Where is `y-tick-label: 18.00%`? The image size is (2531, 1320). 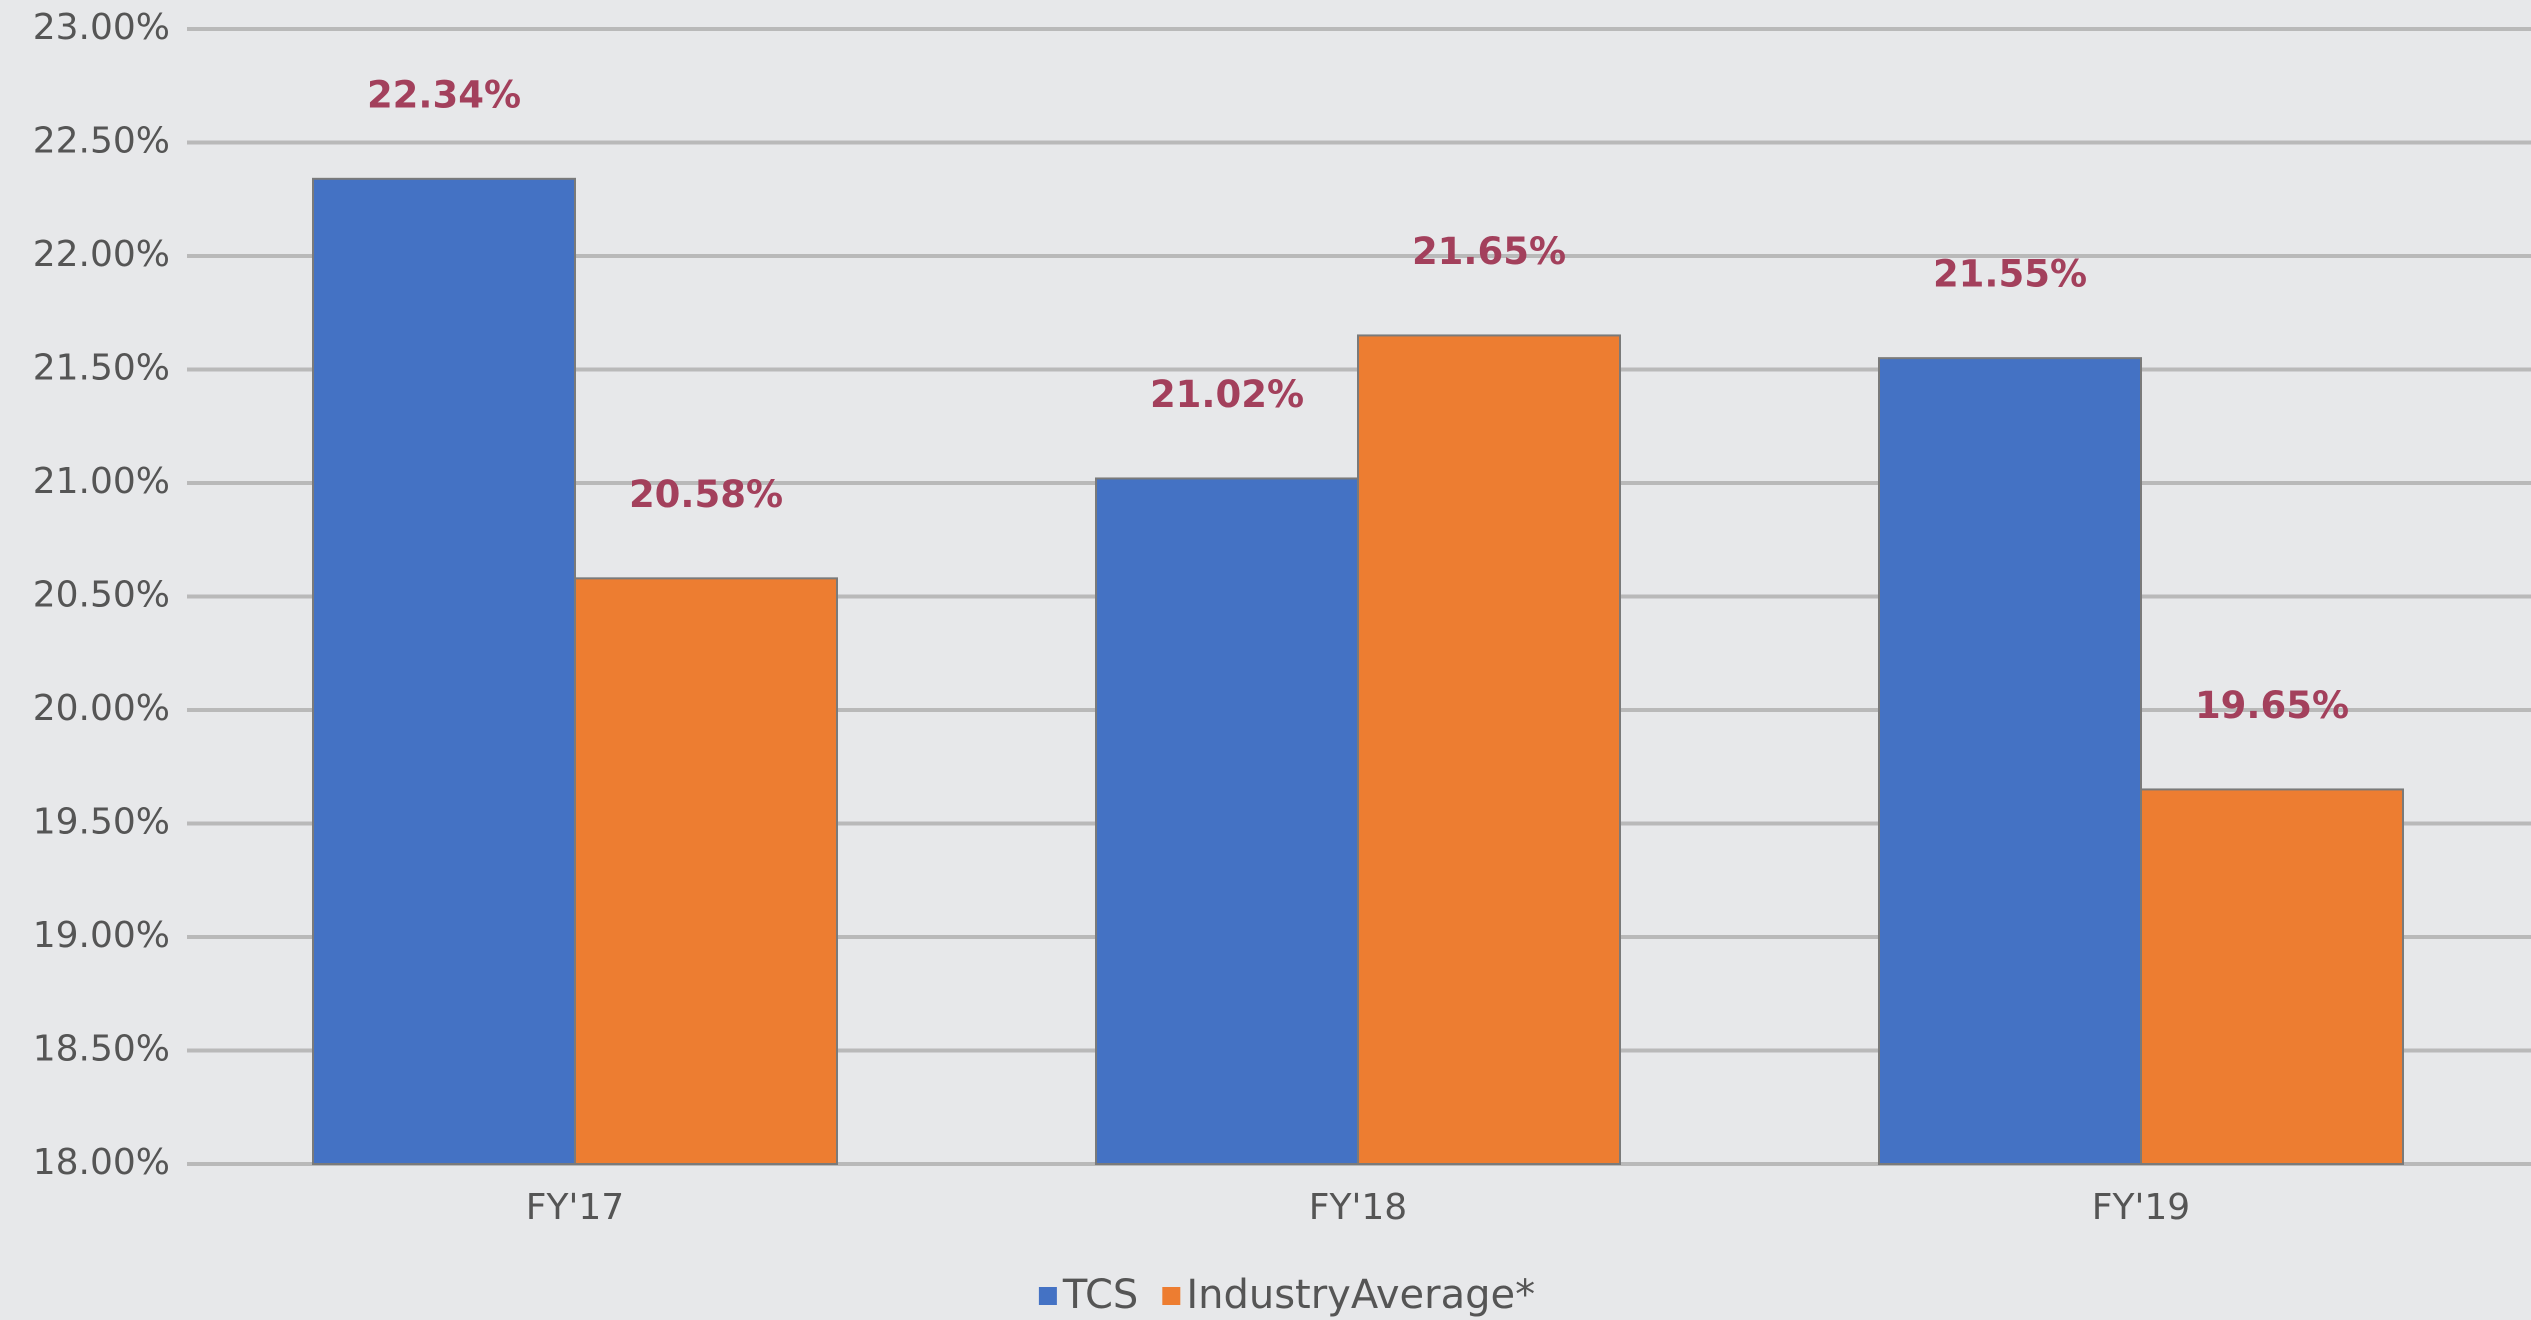 y-tick-label: 18.00% is located at coordinates (101, 1162).